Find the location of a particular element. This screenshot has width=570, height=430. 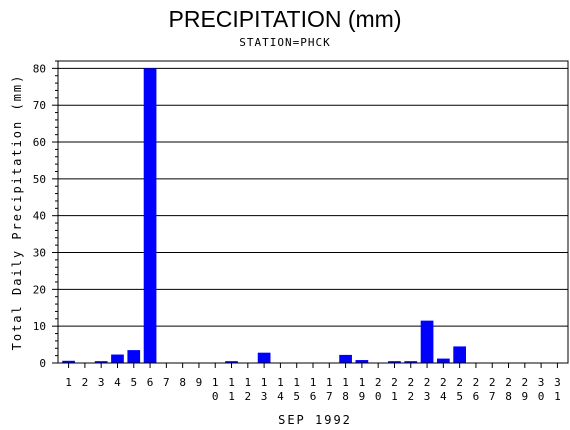

x-tick-label: 6 is located at coordinates (150, 382).